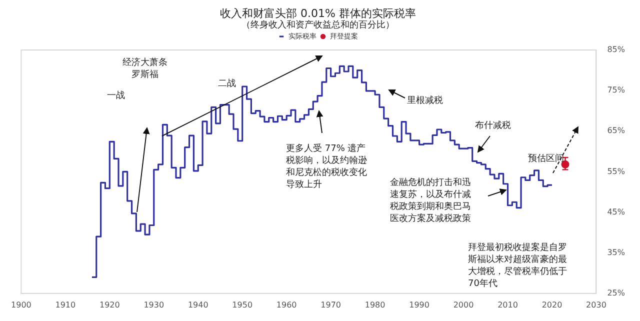  What do you see at coordinates (552, 305) in the screenshot?
I see `x-tick-label: 2020` at bounding box center [552, 305].